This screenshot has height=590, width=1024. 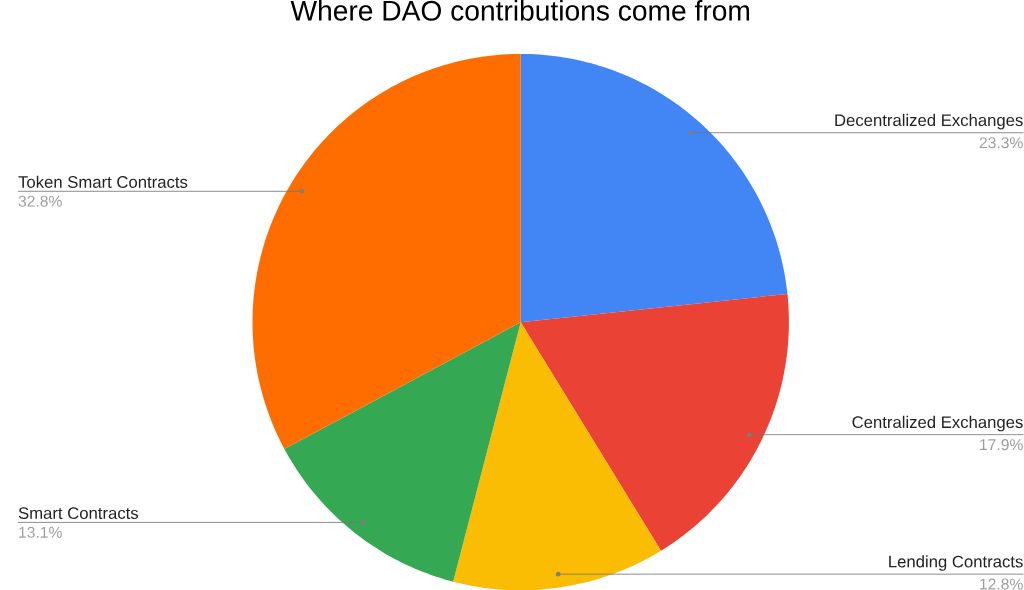 What do you see at coordinates (1001, 142) in the screenshot?
I see `data-label: 23.3%` at bounding box center [1001, 142].